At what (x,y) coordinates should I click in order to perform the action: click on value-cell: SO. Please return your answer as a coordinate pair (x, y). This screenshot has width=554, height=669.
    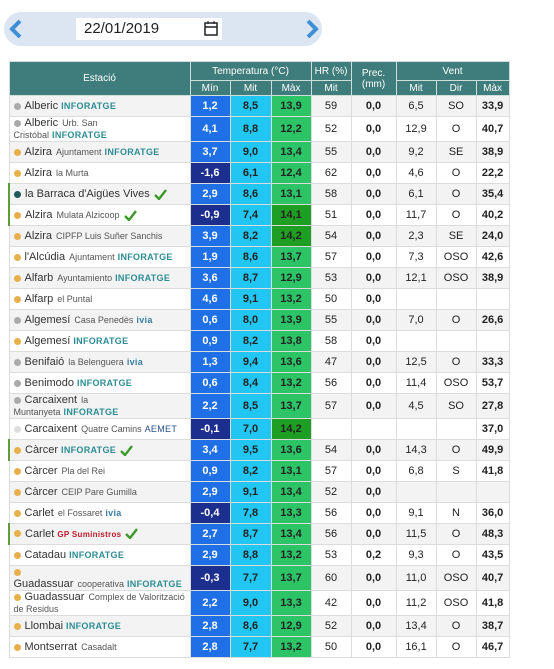
    Looking at the image, I should click on (456, 406).